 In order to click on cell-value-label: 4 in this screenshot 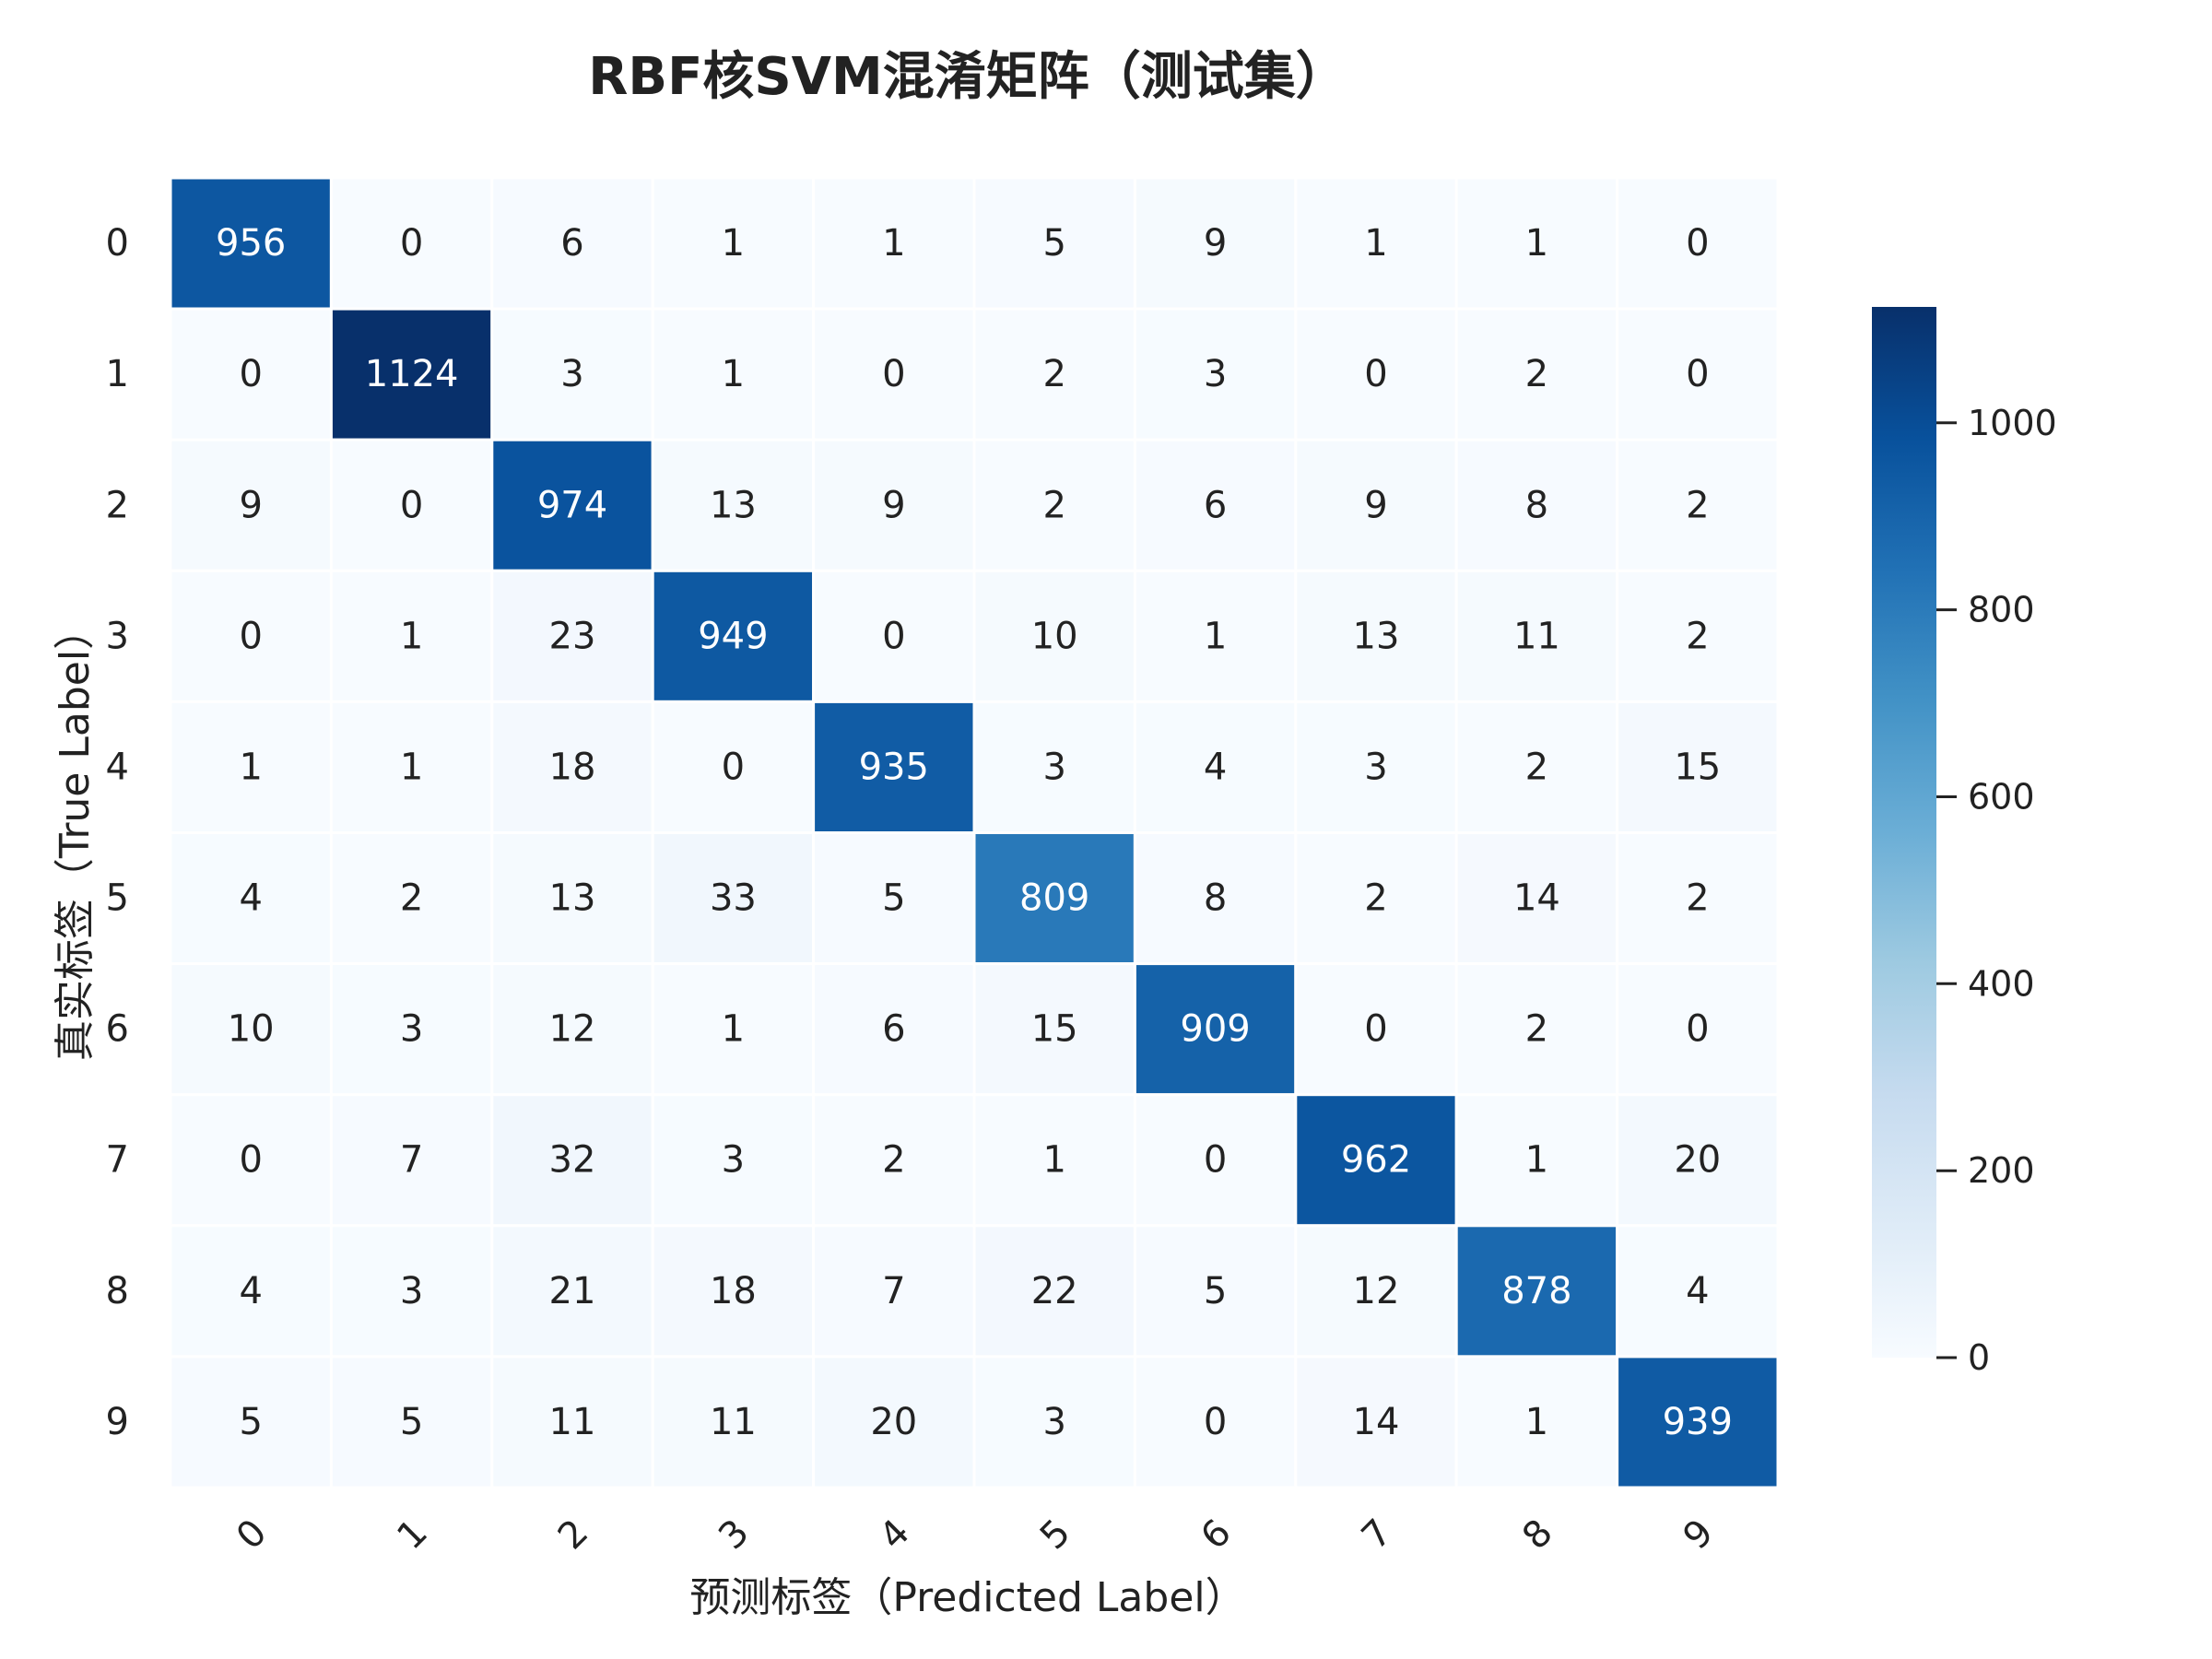, I will do `click(1215, 767)`.